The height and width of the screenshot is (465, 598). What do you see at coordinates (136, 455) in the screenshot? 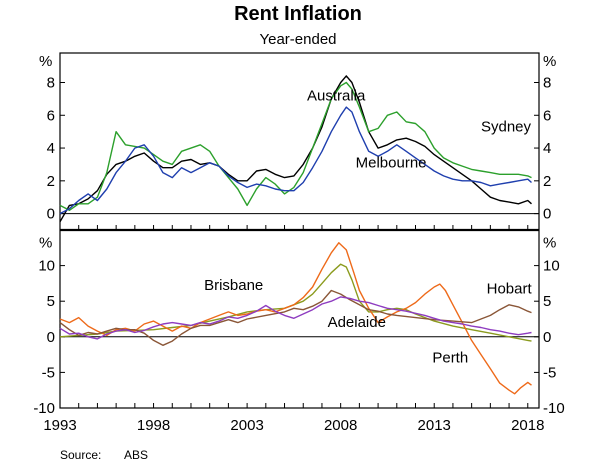
I see `source-value: ABS` at bounding box center [136, 455].